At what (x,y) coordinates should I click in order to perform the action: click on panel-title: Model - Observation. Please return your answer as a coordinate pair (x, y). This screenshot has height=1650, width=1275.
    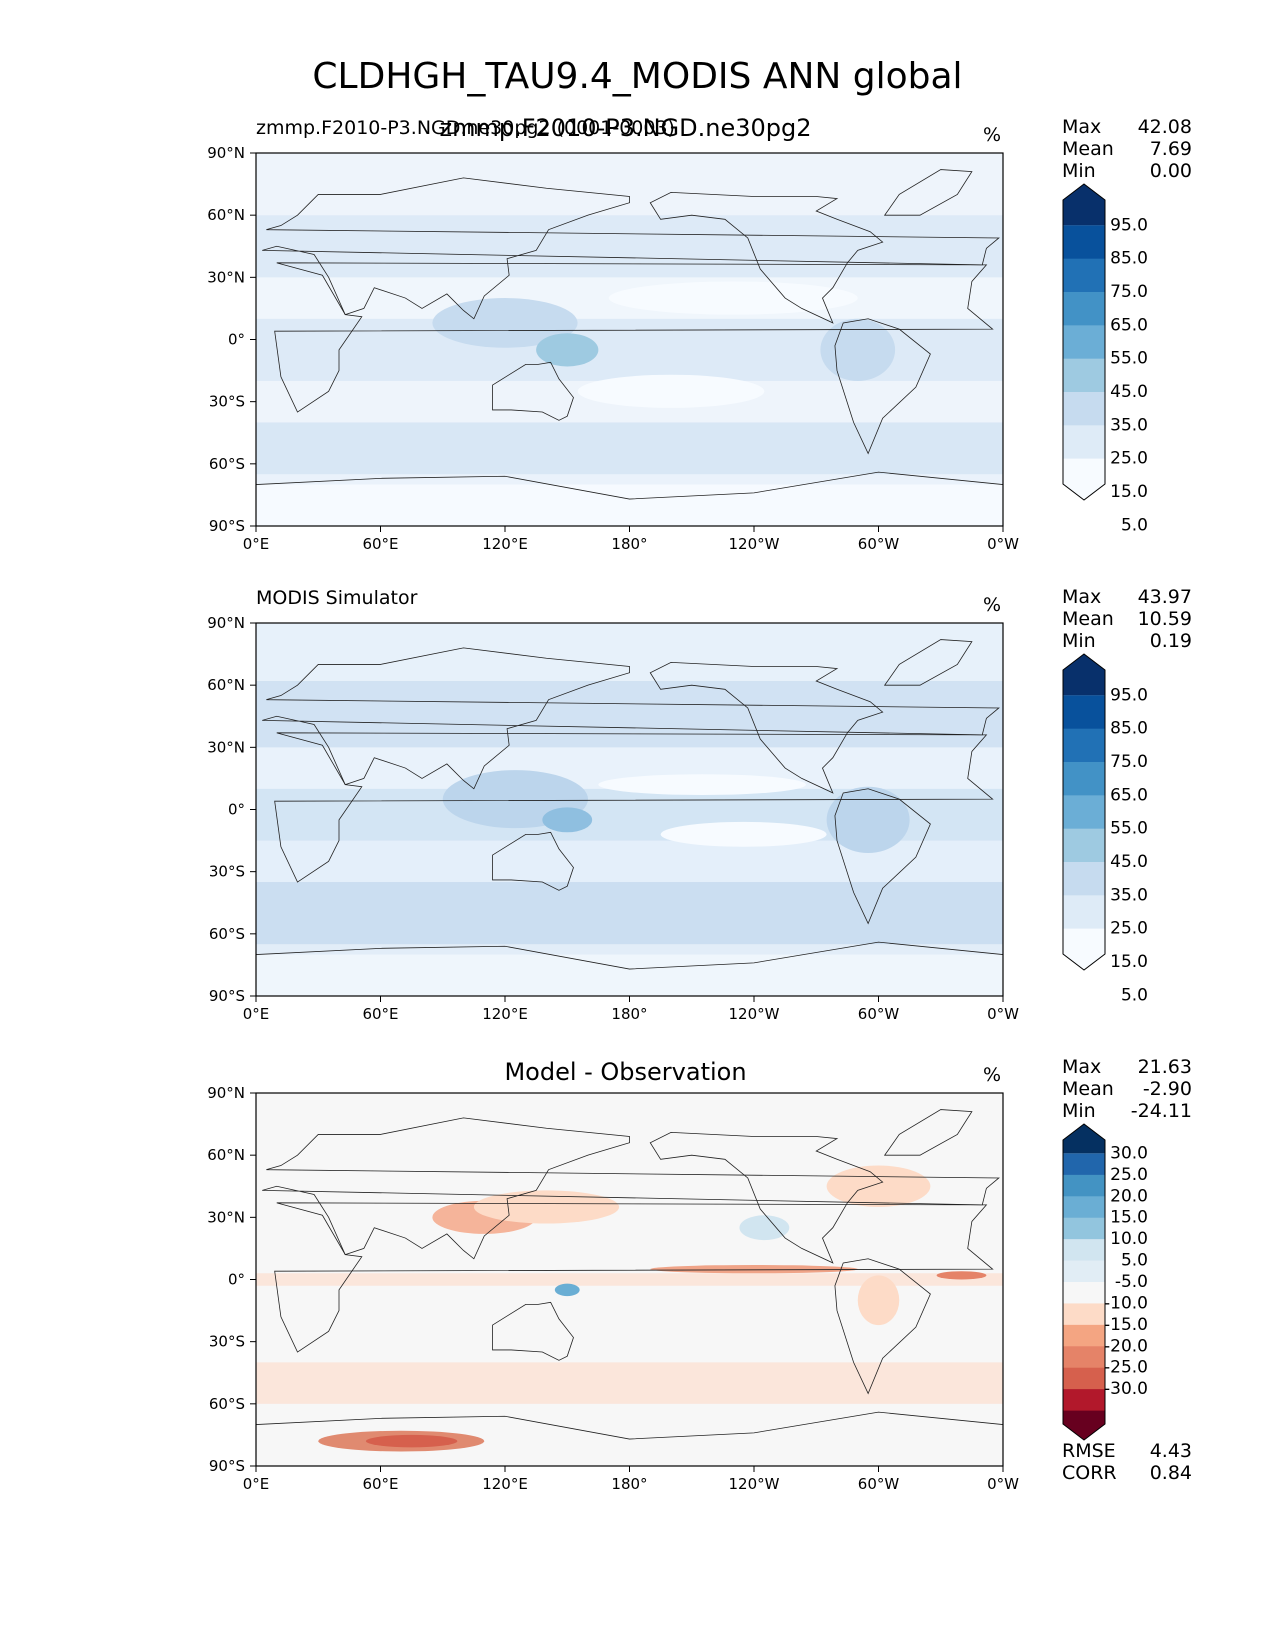
    Looking at the image, I should click on (625, 1072).